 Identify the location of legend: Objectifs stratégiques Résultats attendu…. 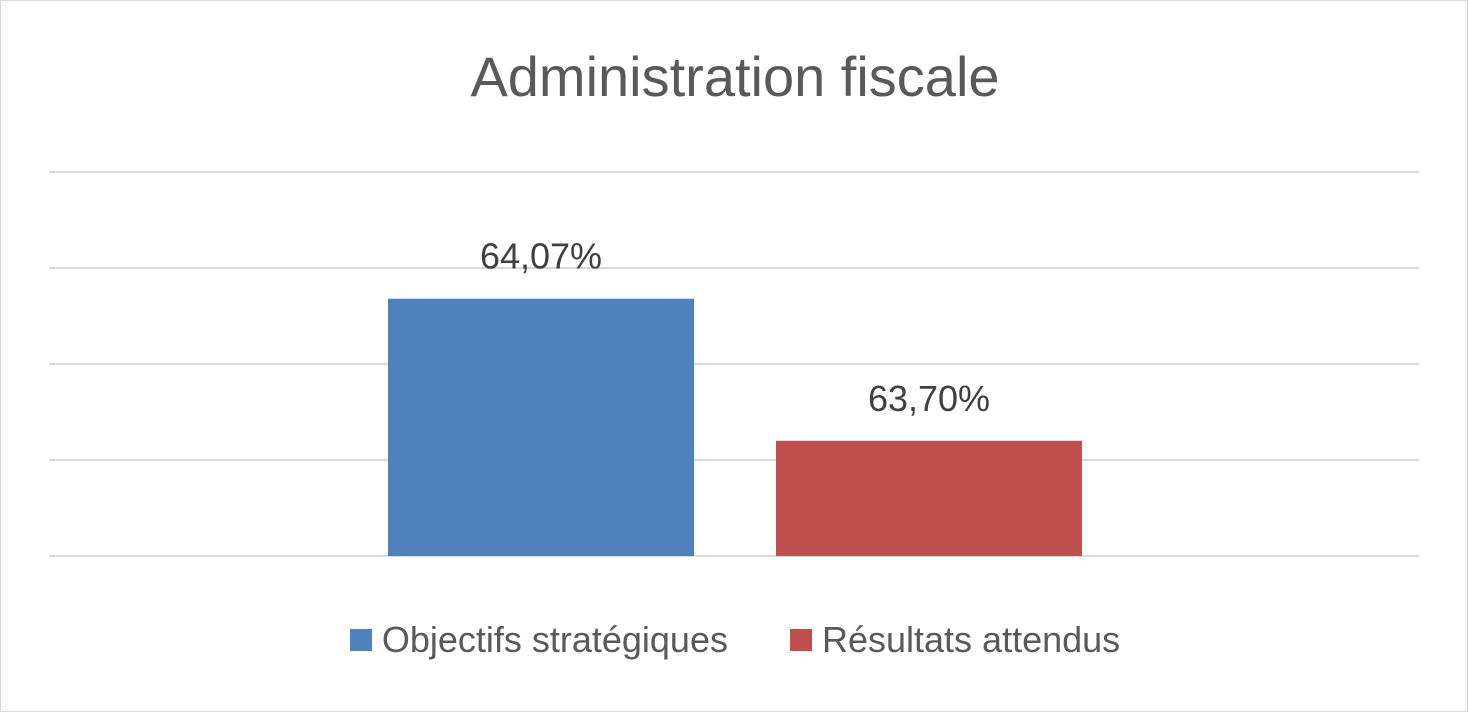
(734, 640).